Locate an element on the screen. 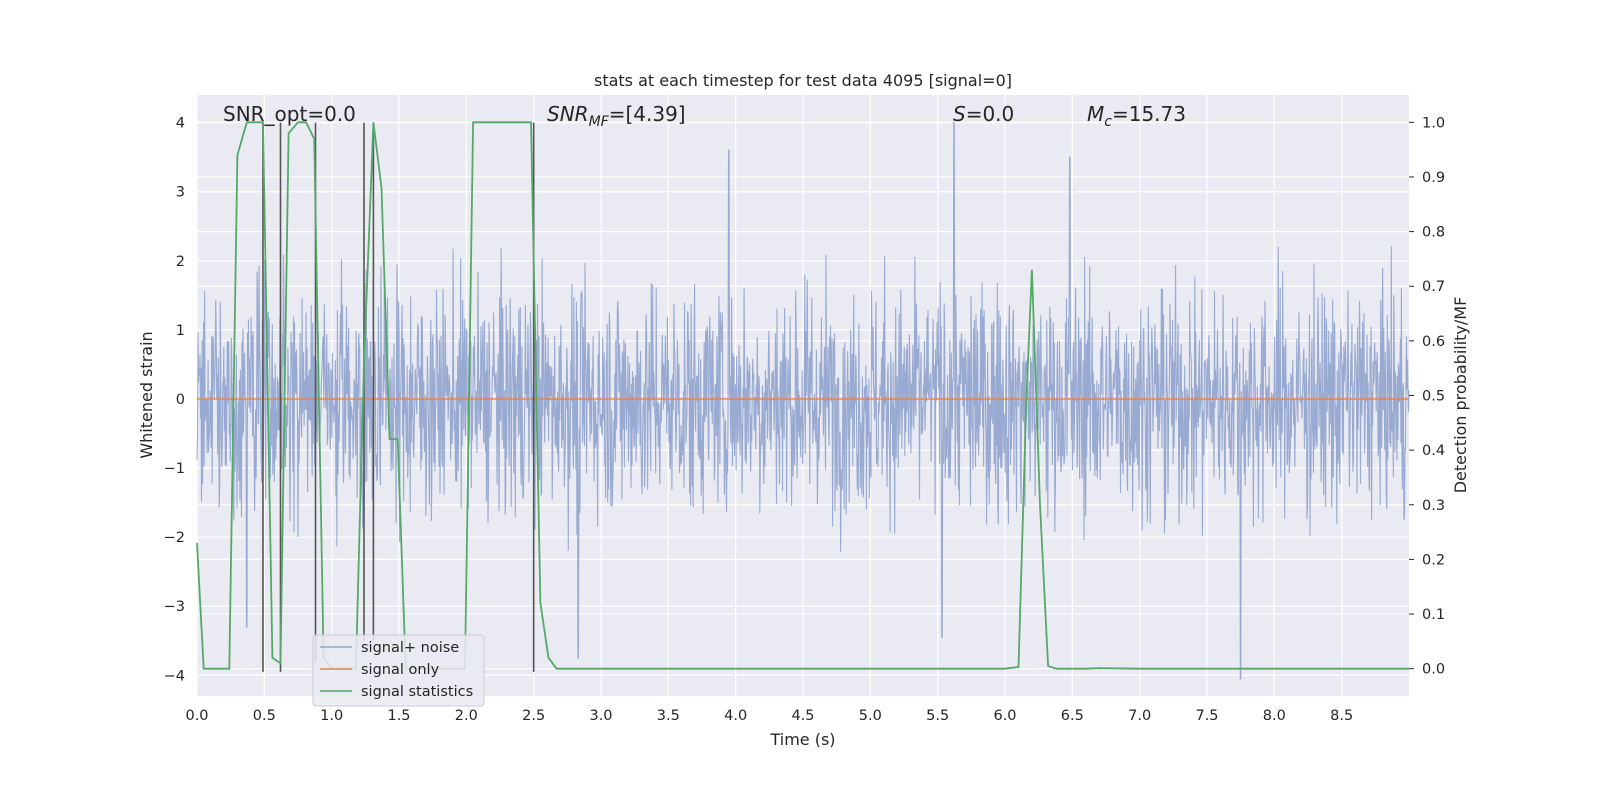 This screenshot has width=1600, height=804. y-tick-label: −4 is located at coordinates (174, 676).